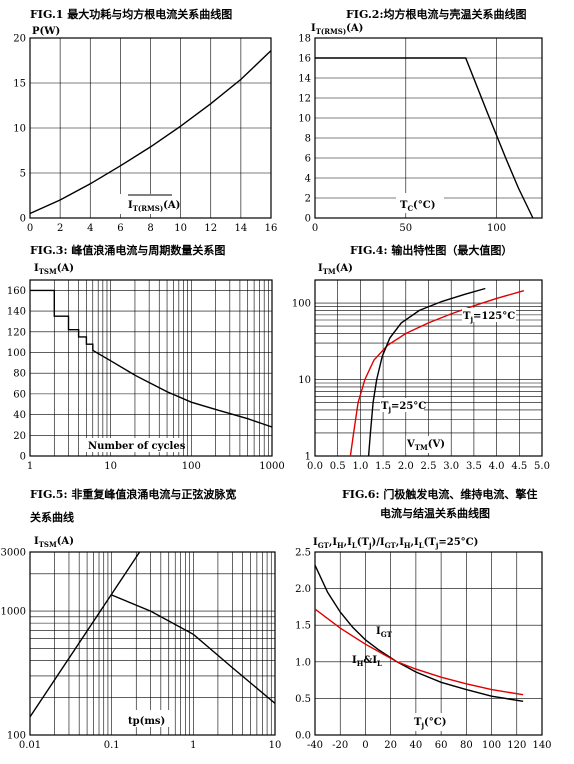 The image size is (574, 764). Describe the element at coordinates (308, 139) in the screenshot. I see `fig2-ytick-label: 8` at that location.